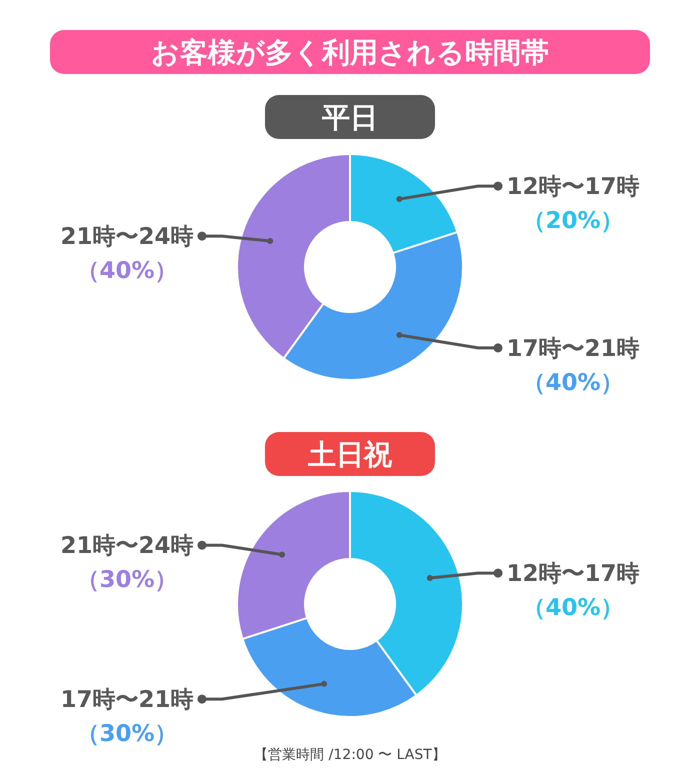 The width and height of the screenshot is (700, 780). Describe the element at coordinates (573, 221) in the screenshot. I see `data-label: （20%）` at that location.